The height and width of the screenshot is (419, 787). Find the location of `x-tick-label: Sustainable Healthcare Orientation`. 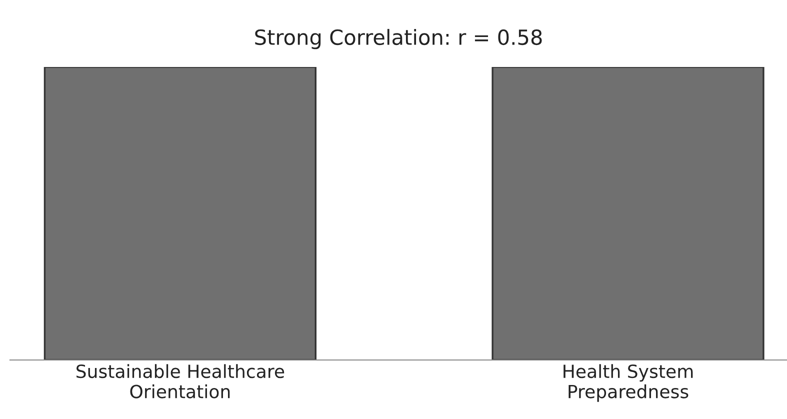

x-tick-label: Sustainable Healthcare Orientation is located at coordinates (180, 381).